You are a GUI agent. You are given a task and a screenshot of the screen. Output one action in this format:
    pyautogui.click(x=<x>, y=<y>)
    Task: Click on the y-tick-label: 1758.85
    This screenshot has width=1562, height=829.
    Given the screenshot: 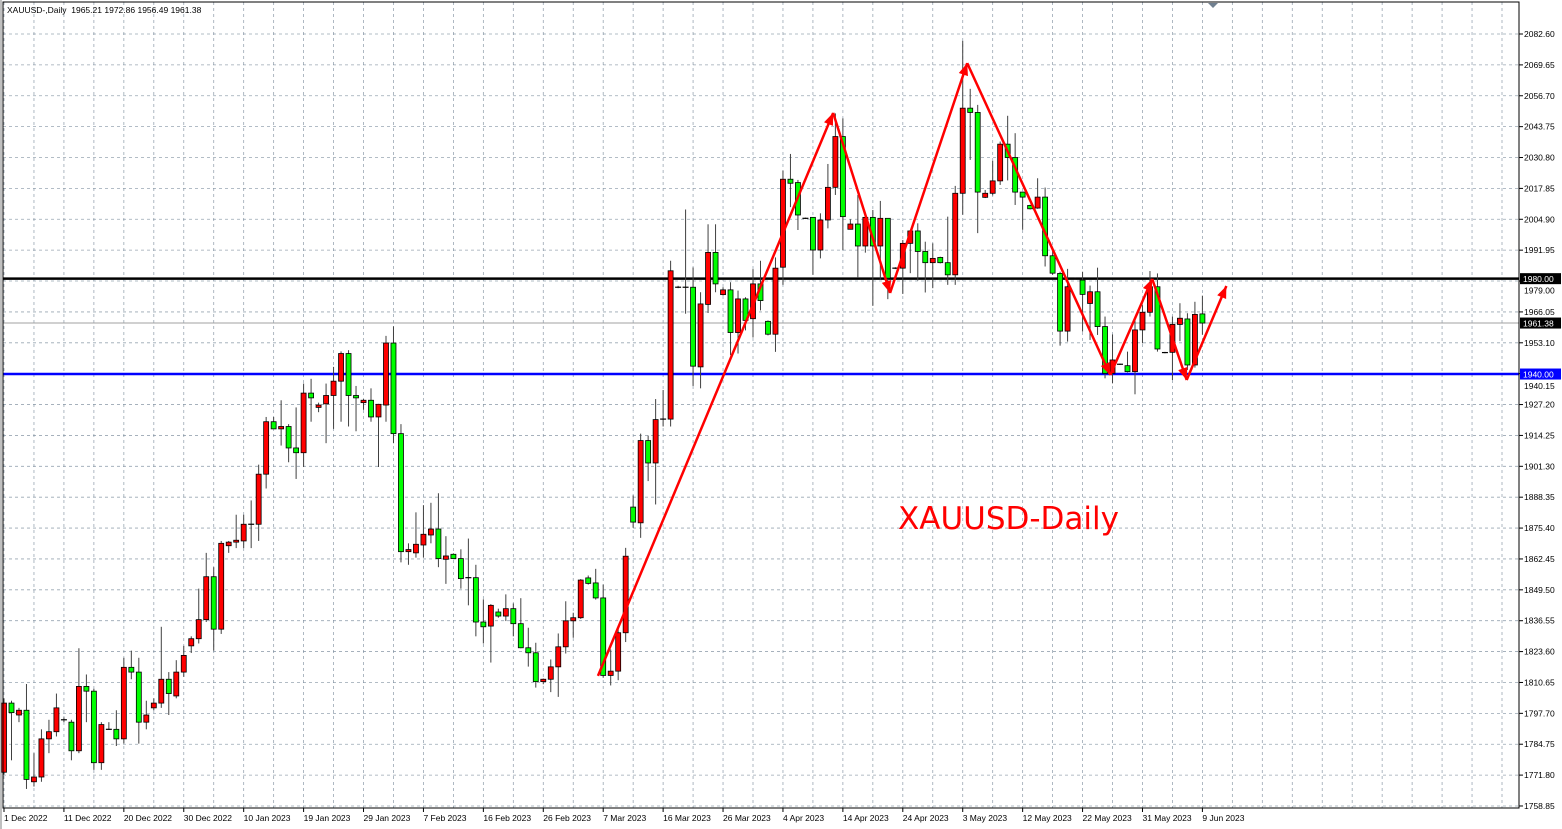 What is the action you would take?
    pyautogui.click(x=1539, y=806)
    